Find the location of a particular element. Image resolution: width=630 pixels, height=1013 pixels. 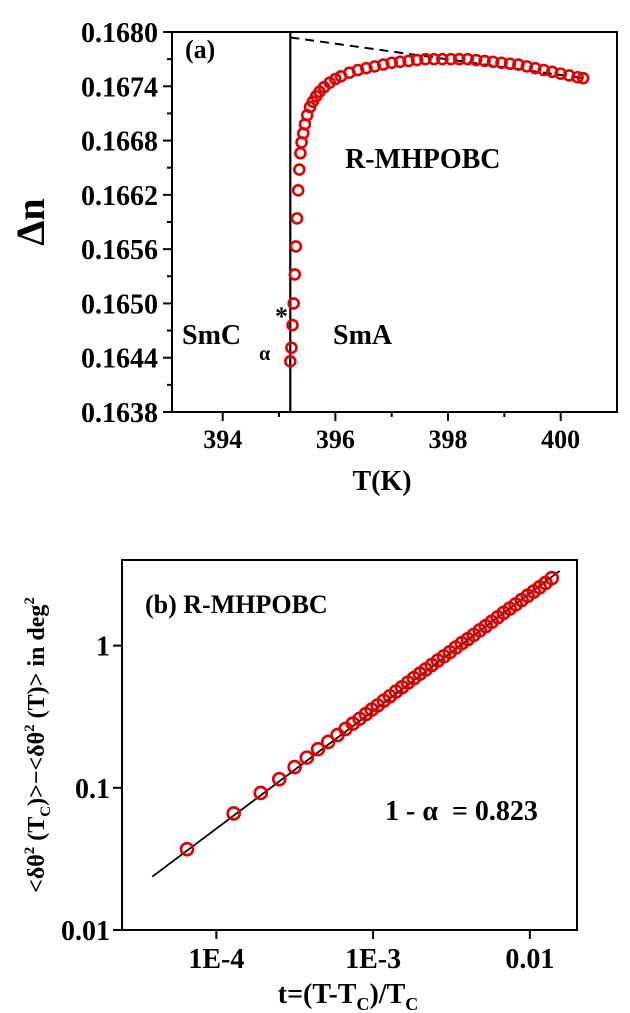

panel-a-x-ticks: 394 396 398 400 is located at coordinates (391, 433).